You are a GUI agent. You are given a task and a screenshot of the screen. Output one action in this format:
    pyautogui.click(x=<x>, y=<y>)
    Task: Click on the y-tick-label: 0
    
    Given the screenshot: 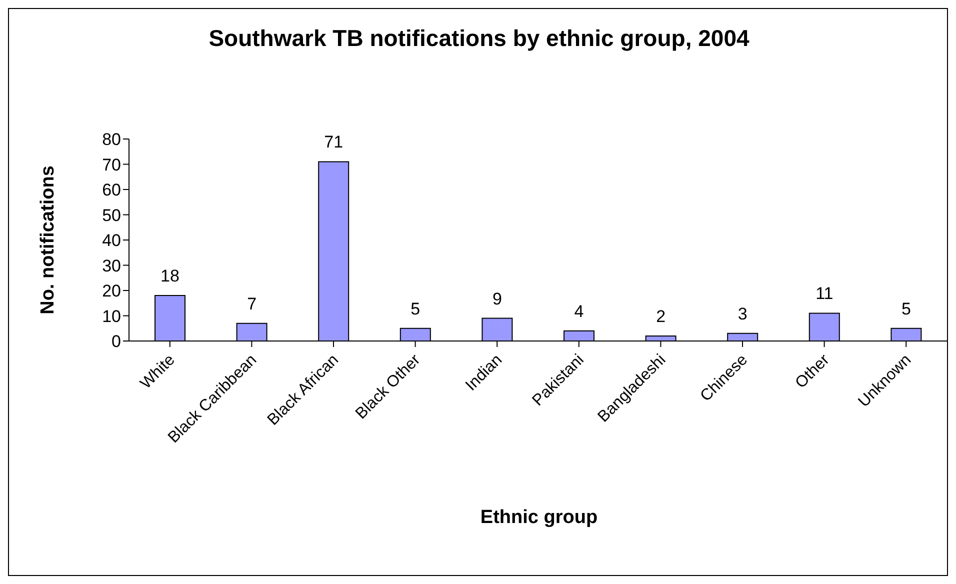 What is the action you would take?
    pyautogui.click(x=116, y=342)
    